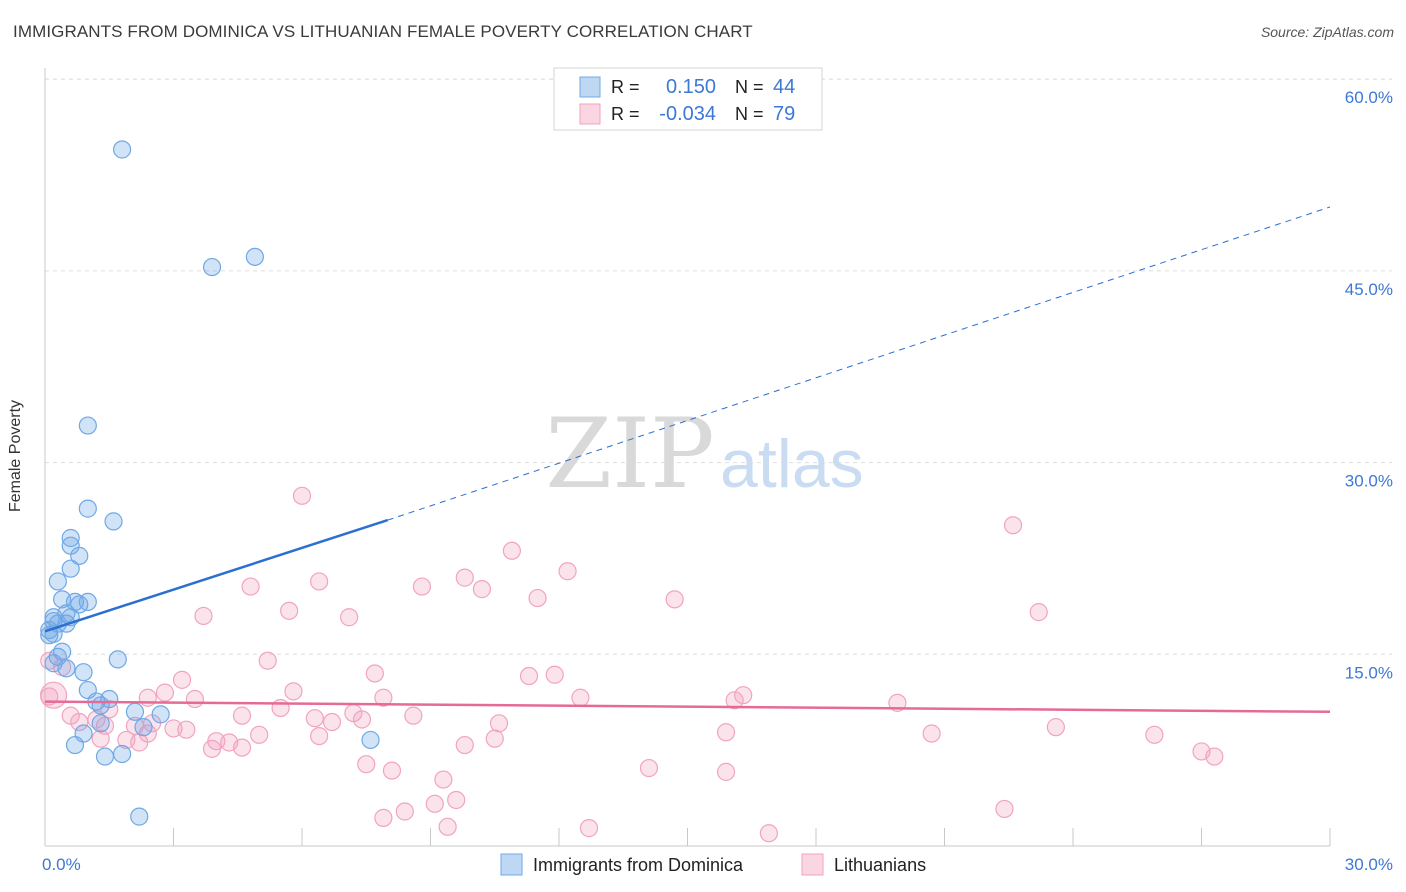  I want to click on series-legend: Immigrants from Dominica Lithuanians, so click(713, 864).